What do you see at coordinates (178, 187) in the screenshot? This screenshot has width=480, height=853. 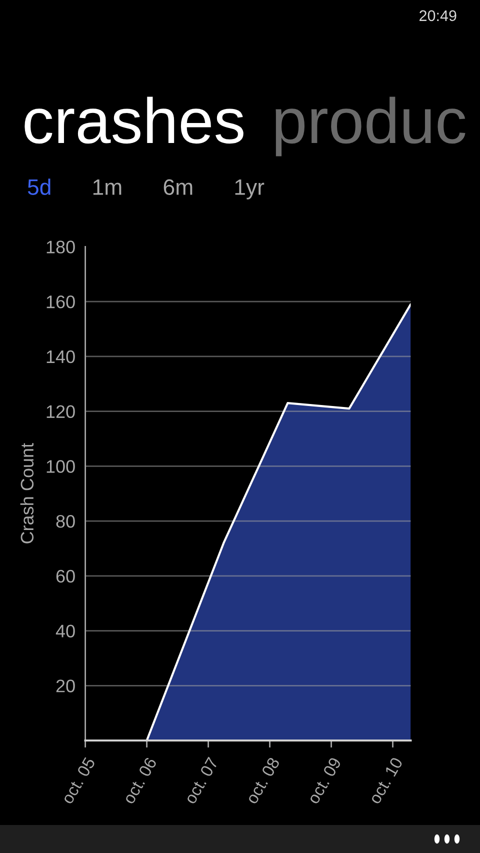 I see `text: 6m` at bounding box center [178, 187].